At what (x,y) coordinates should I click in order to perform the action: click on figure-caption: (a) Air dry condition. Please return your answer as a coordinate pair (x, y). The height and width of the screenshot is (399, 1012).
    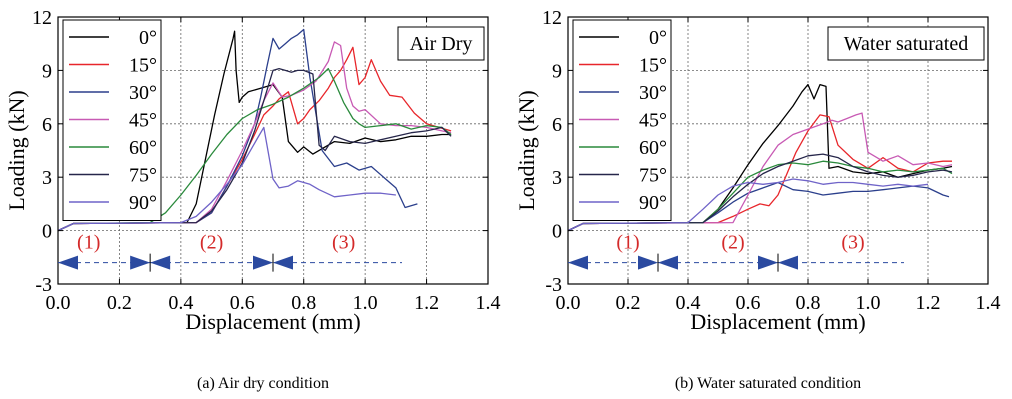
    Looking at the image, I should click on (263, 383).